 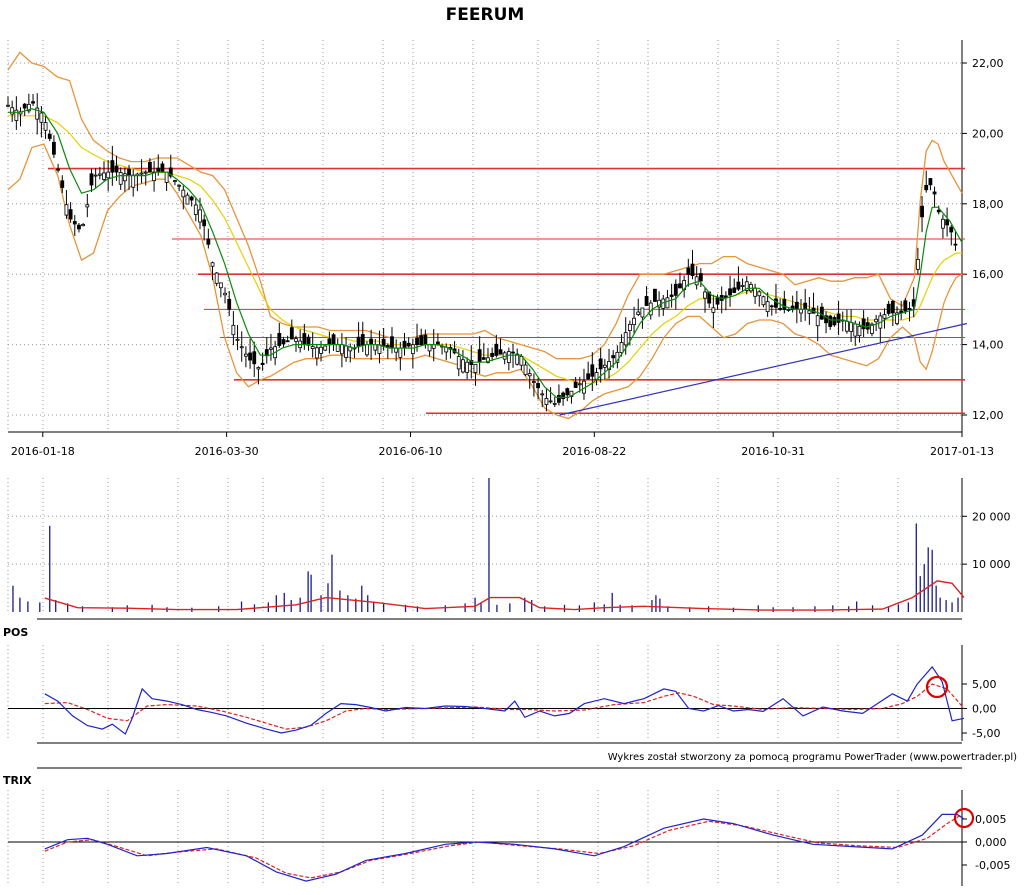 I want to click on chart-title: FEERUM, so click(x=485, y=15).